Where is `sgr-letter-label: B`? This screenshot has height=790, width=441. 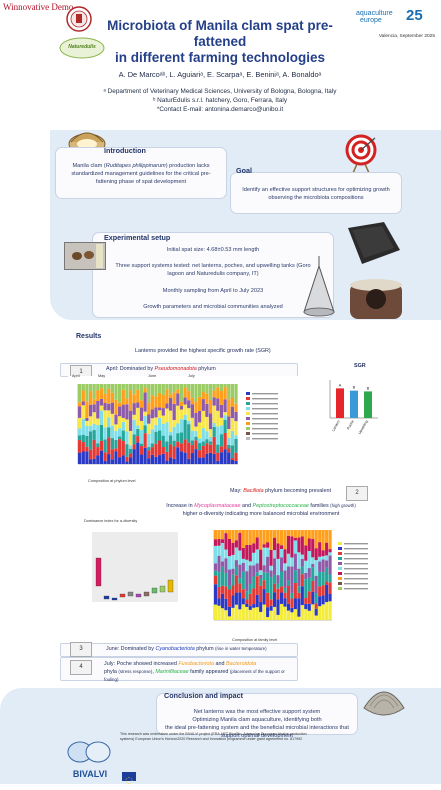 sgr-letter-label: B is located at coordinates (368, 387).